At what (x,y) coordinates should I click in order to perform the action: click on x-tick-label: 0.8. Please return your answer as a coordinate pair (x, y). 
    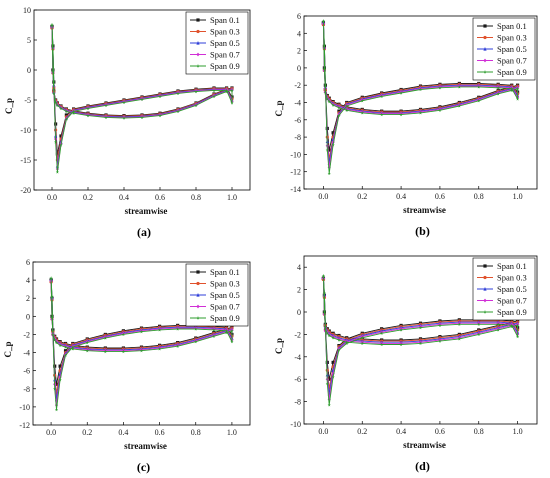
    Looking at the image, I should click on (196, 197).